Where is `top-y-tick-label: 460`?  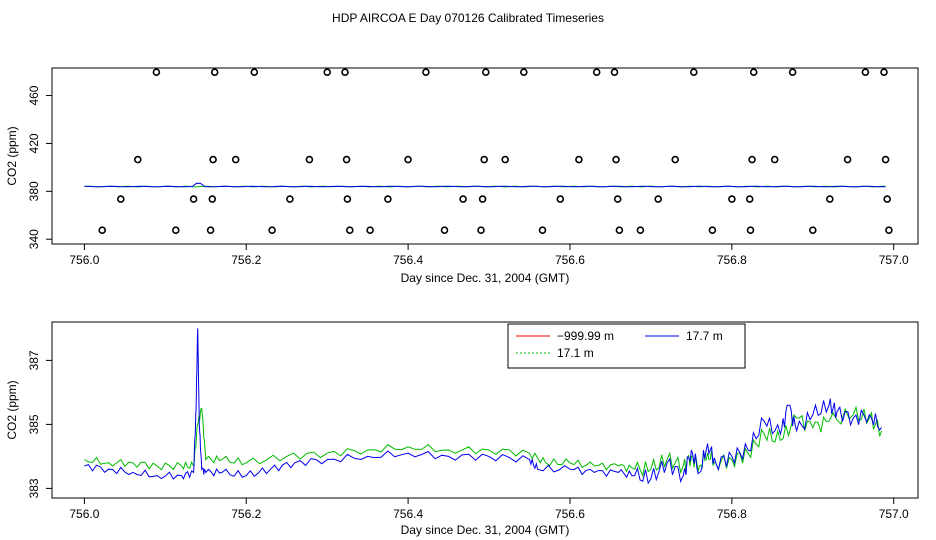 top-y-tick-label: 460 is located at coordinates (34, 95).